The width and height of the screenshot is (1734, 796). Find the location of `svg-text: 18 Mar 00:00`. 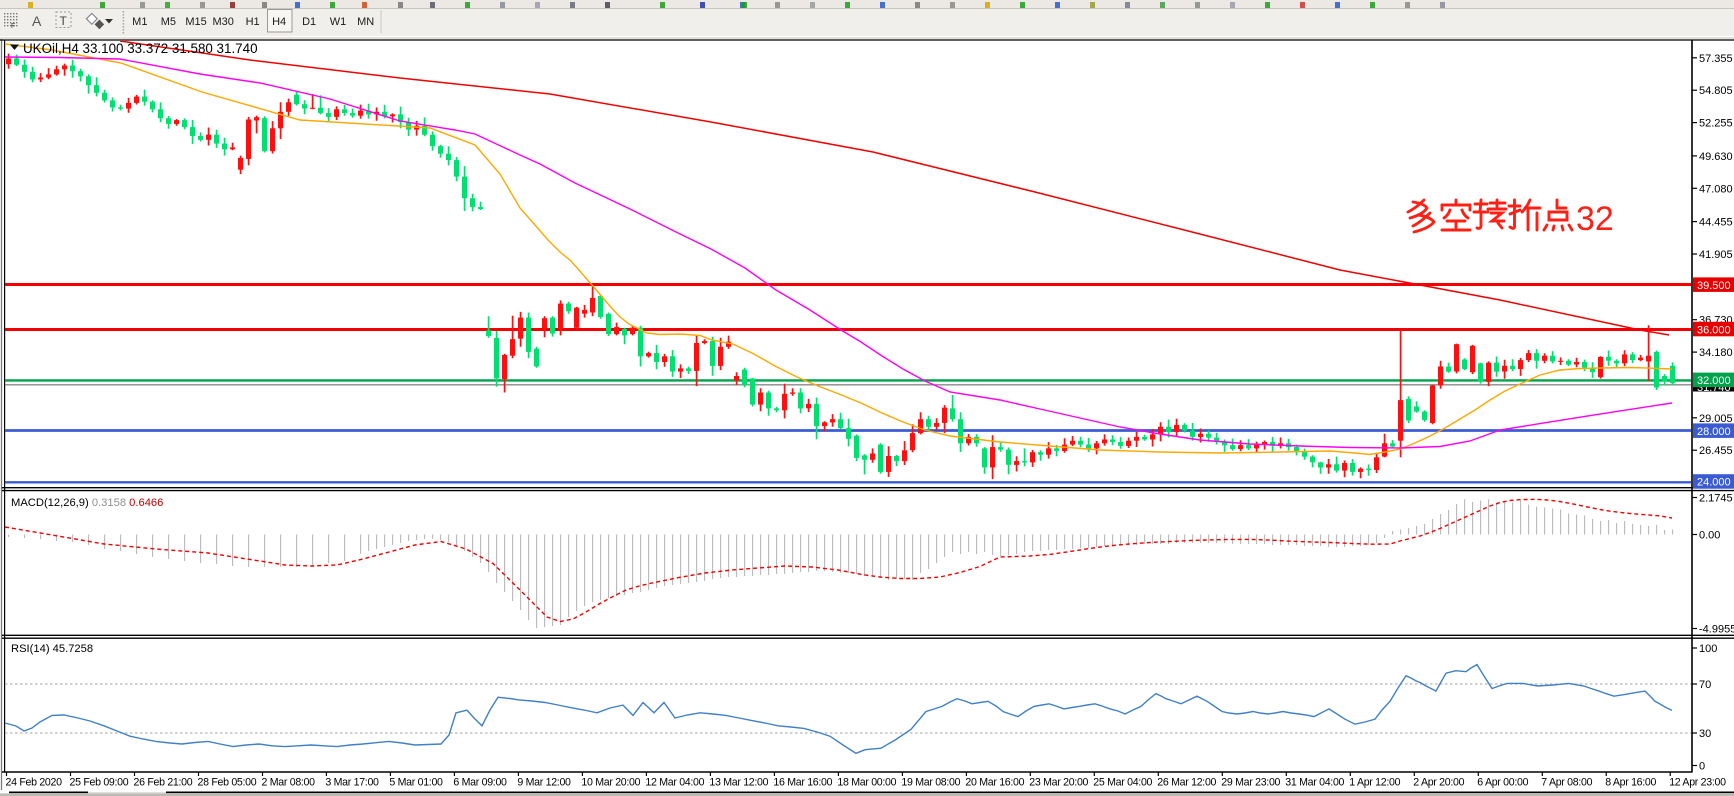

svg-text: 18 Mar 00:00 is located at coordinates (866, 783).